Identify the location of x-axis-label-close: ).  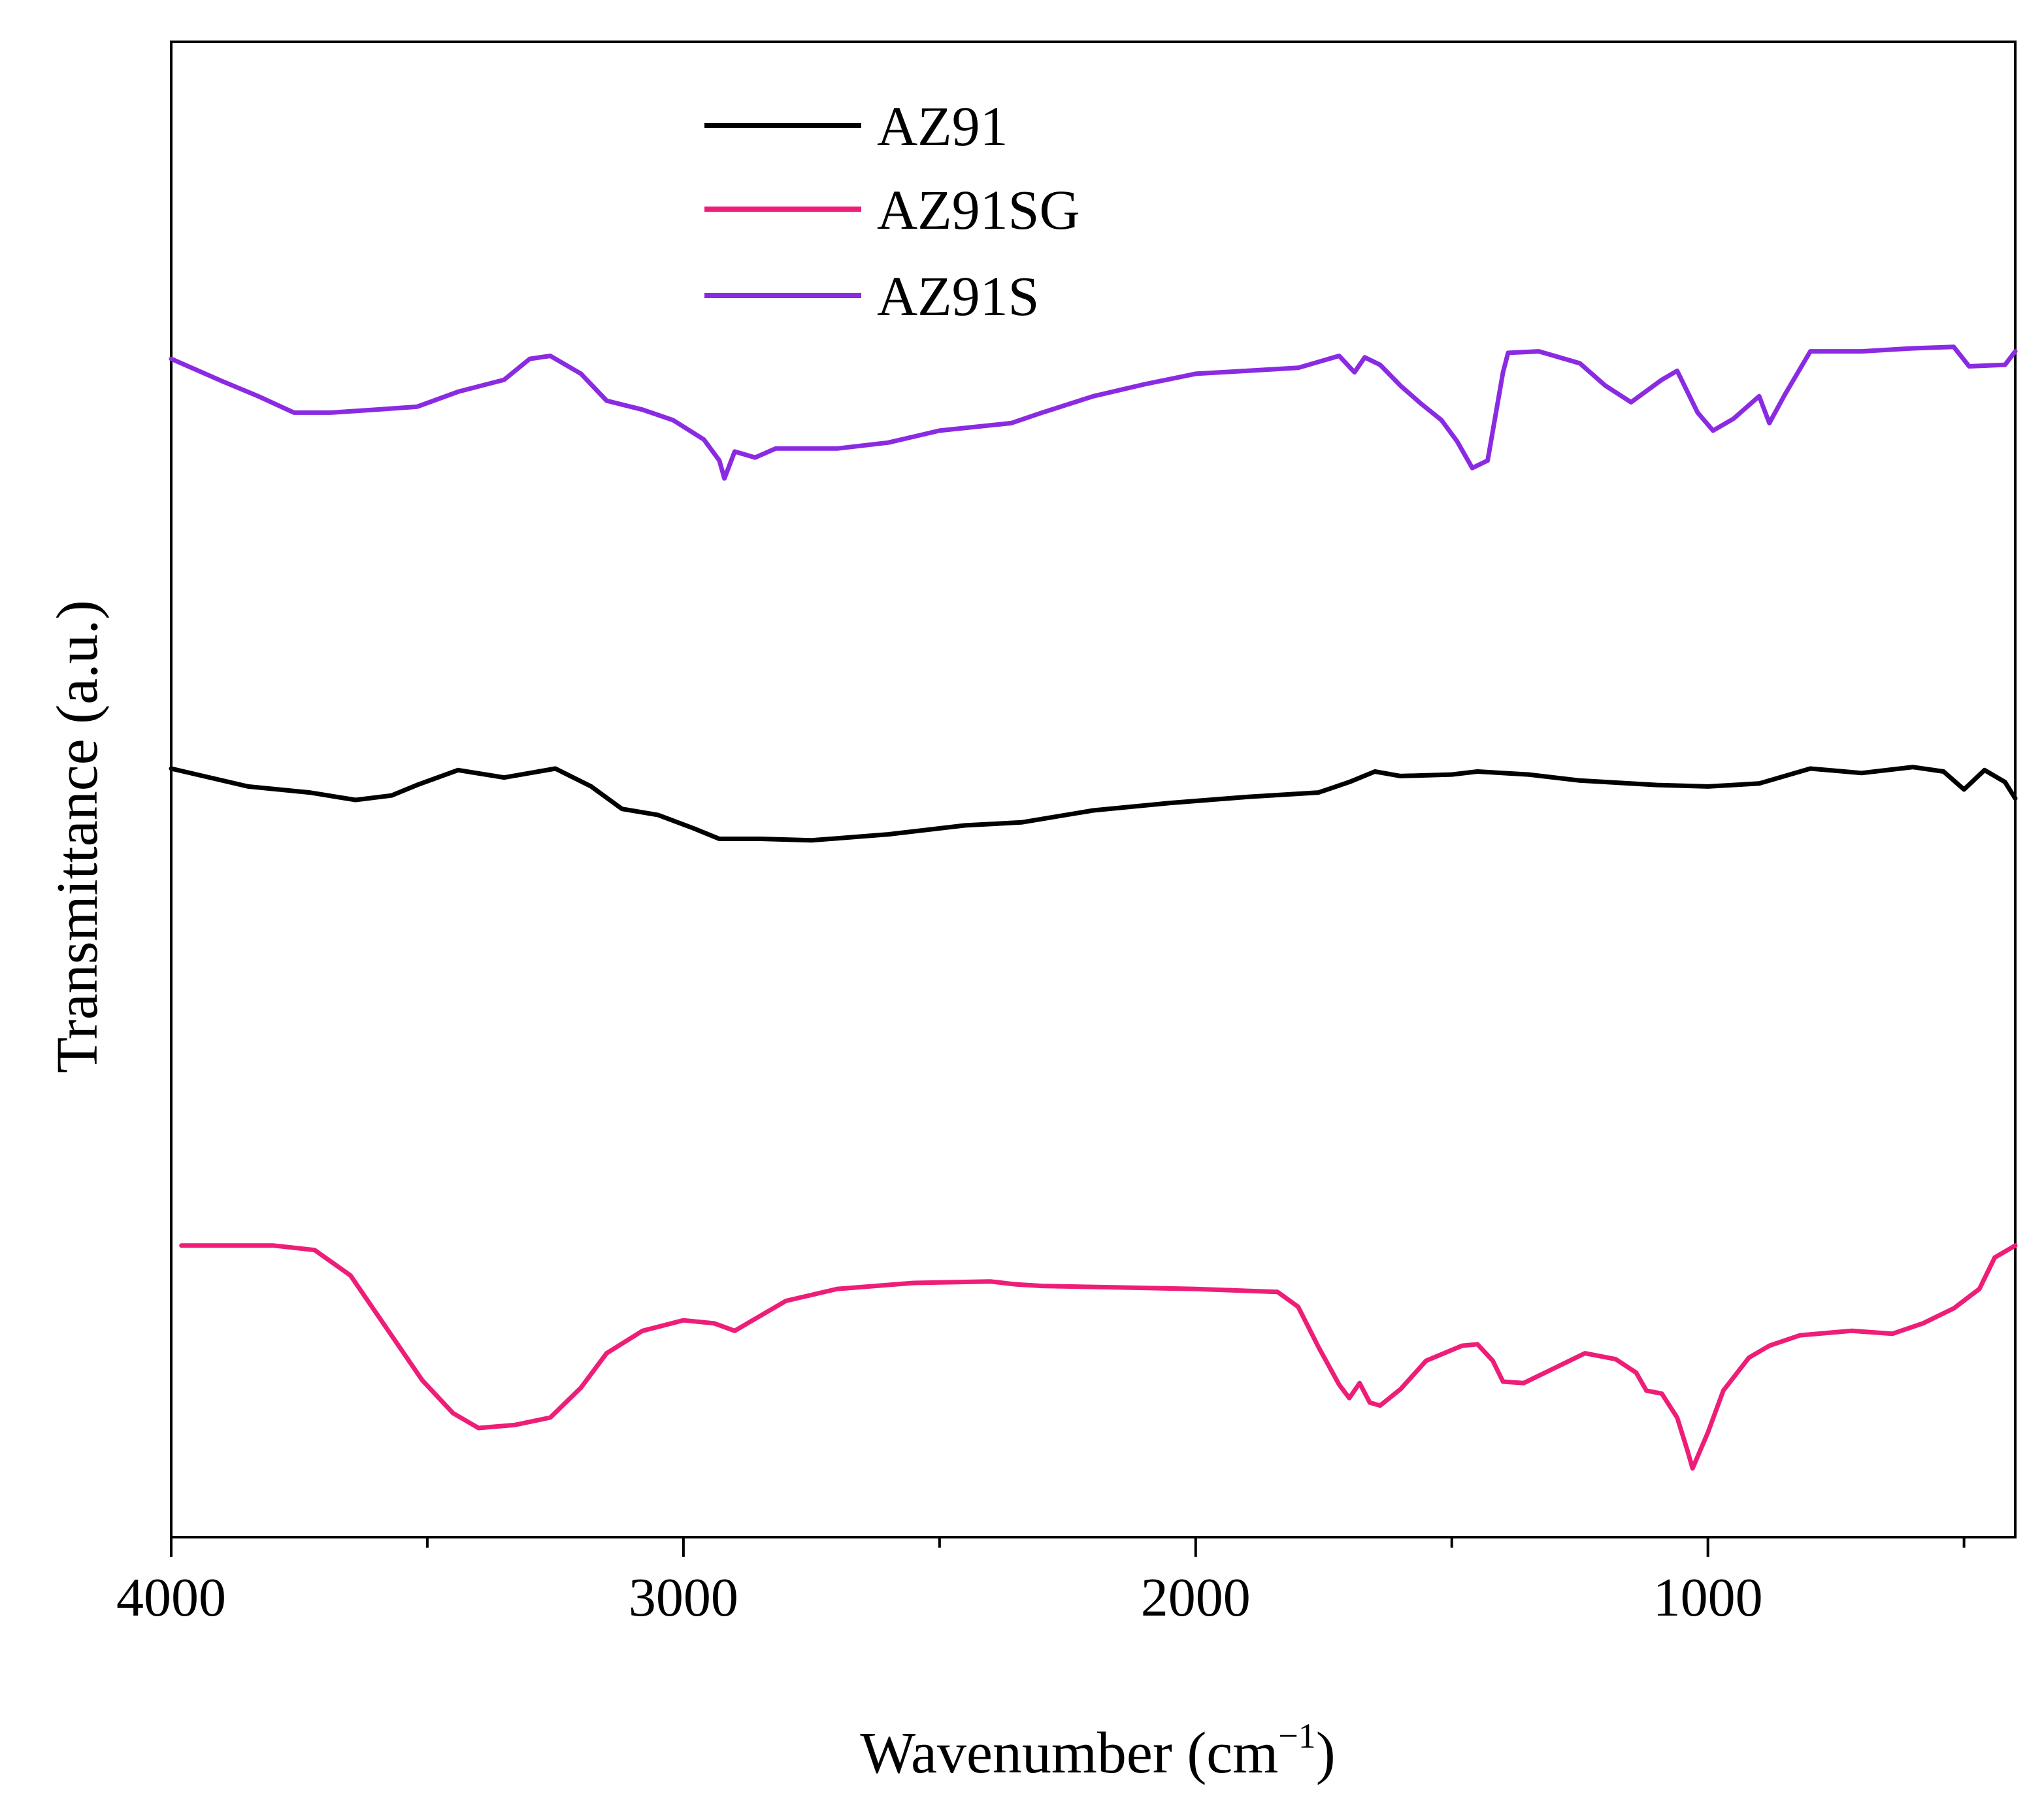
(1326, 1753).